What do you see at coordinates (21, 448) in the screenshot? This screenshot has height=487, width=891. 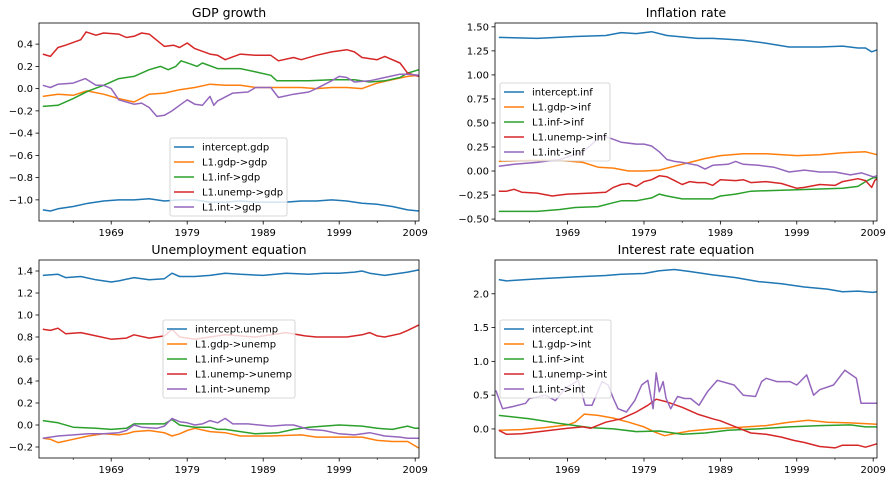 I see `y-tick-label: −0.2` at bounding box center [21, 448].